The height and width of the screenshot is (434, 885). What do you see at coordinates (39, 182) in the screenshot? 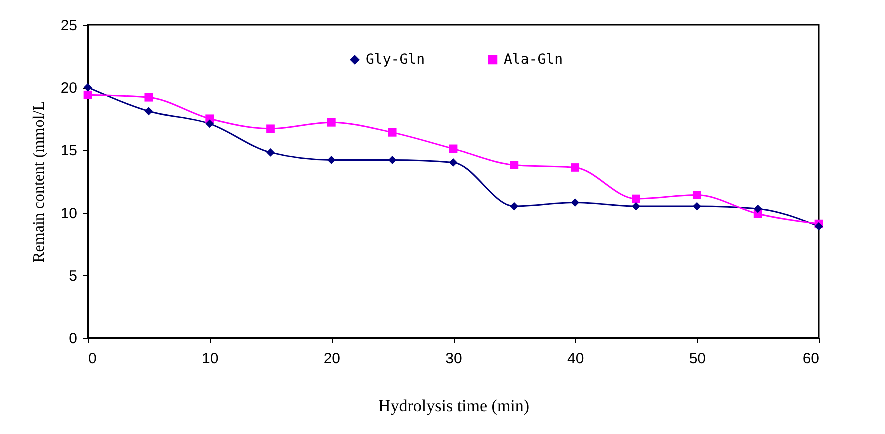
I see `y-axis-title: Remain content (mmol/L` at bounding box center [39, 182].